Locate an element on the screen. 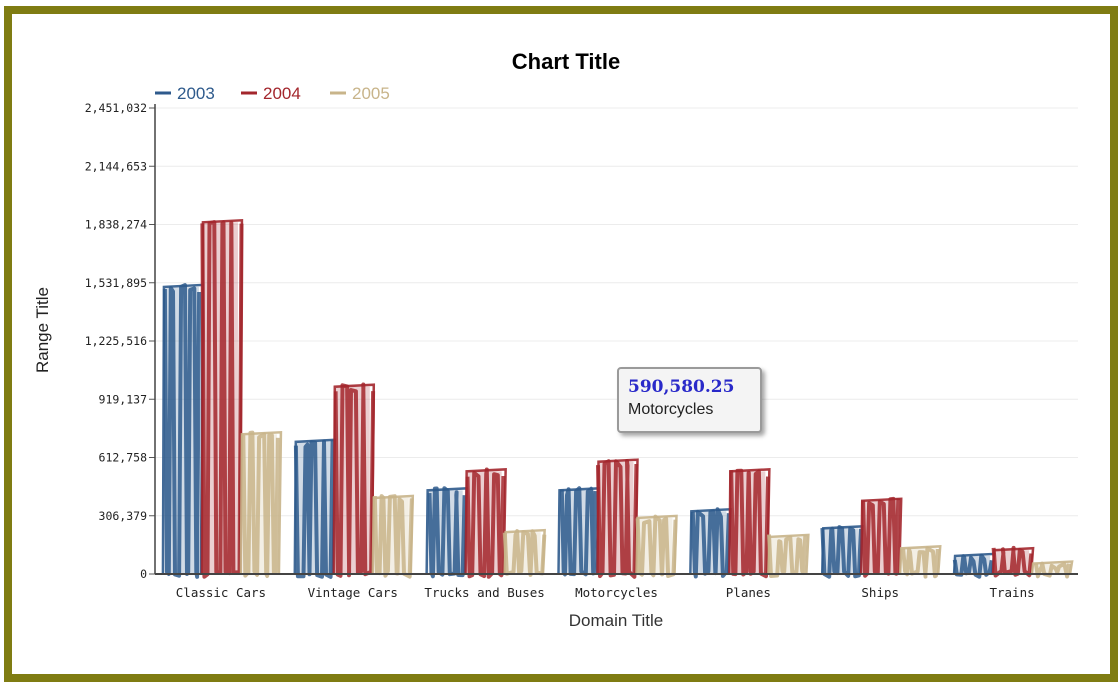 This screenshot has height=686, width=1118. y-tick-label: 612,758 is located at coordinates (123, 458).